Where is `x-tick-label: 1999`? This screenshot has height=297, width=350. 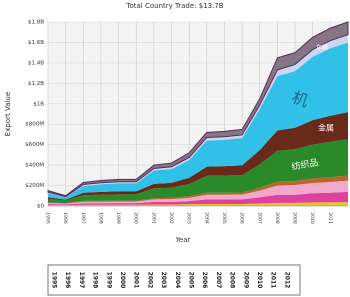
x-tick-label: 1999 is located at coordinates (118, 218).